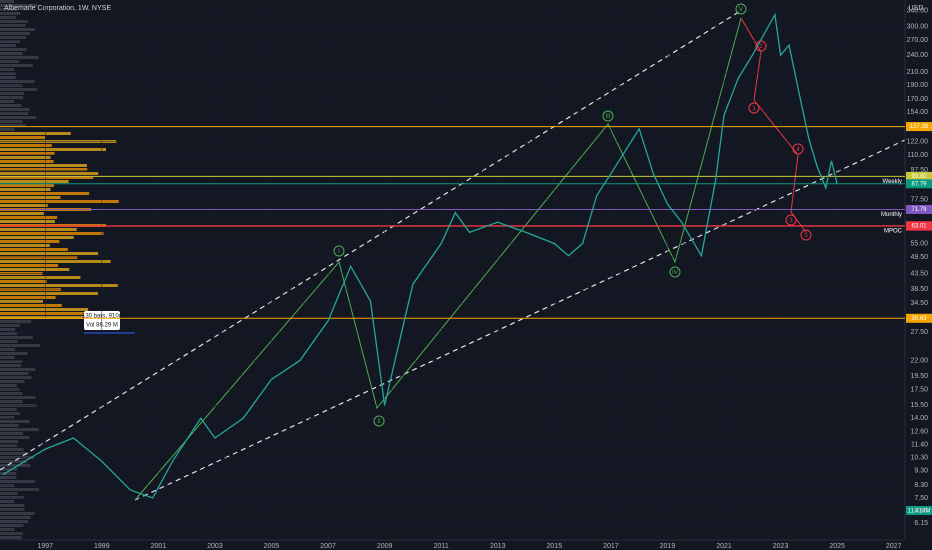 The width and height of the screenshot is (932, 550). I want to click on level-name: Monthly, so click(891, 215).